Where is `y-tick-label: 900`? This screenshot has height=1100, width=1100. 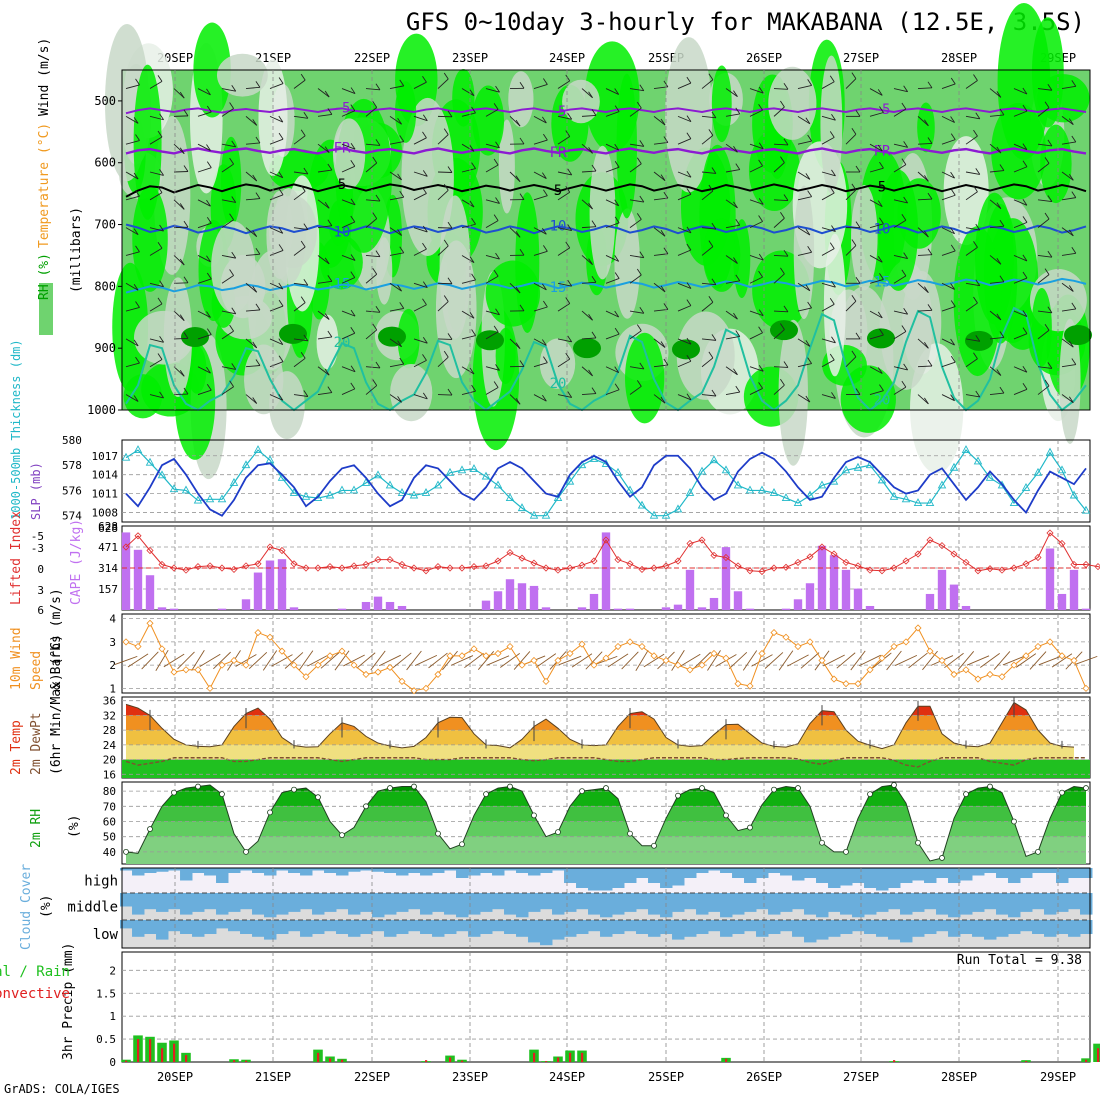 y-tick-label: 900 is located at coordinates (105, 348).